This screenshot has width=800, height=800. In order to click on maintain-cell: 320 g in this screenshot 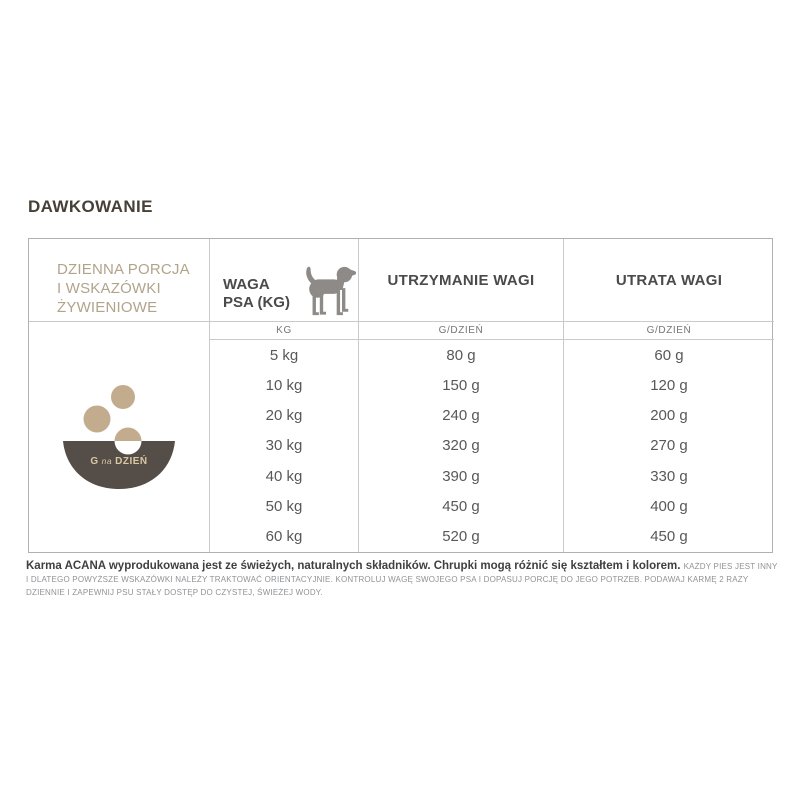, I will do `click(461, 446)`.